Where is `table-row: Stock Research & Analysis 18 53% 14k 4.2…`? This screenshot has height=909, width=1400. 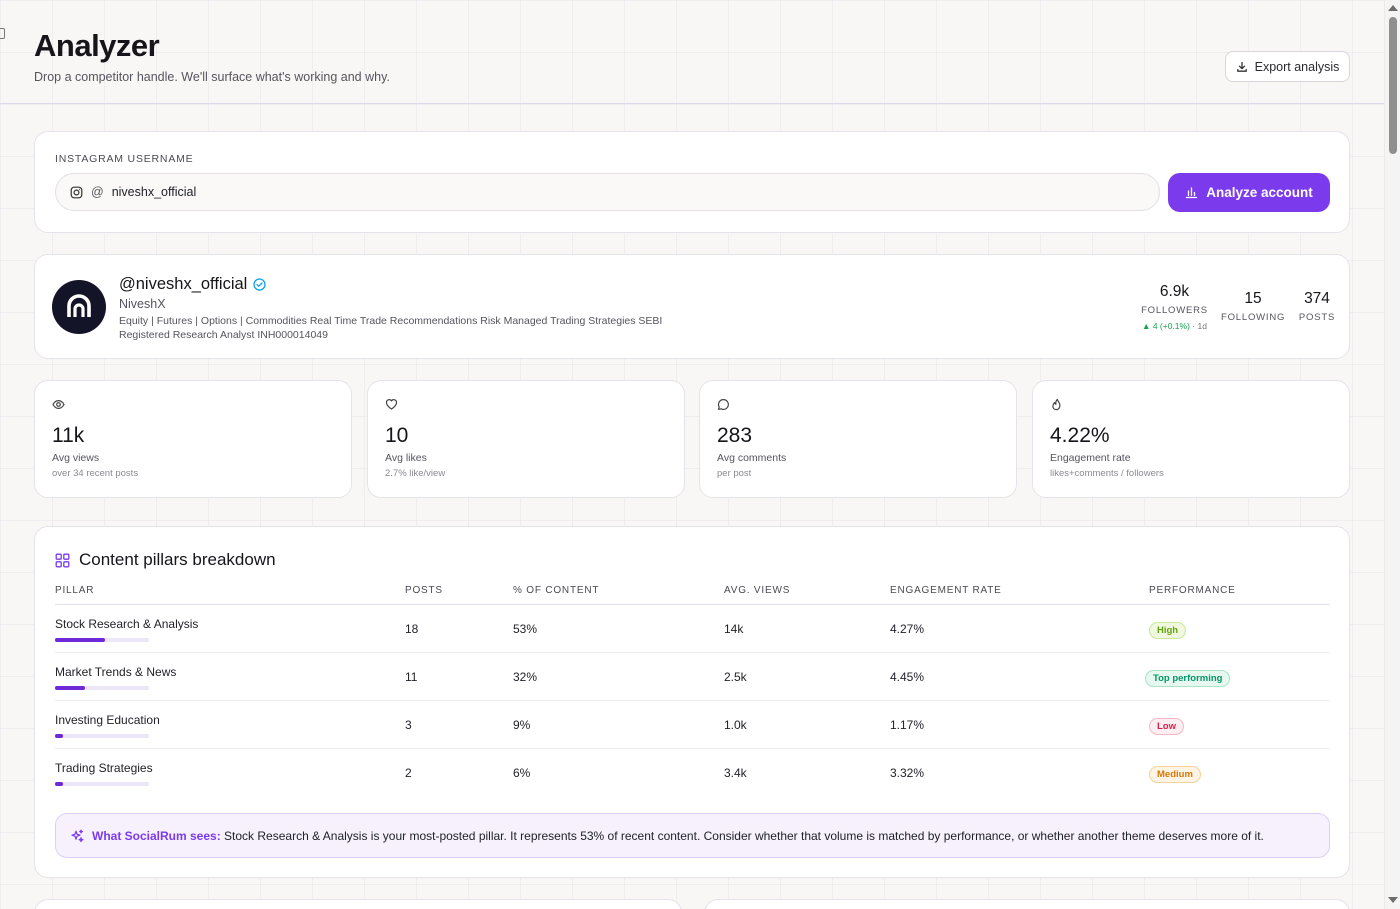
table-row: Stock Research & Analysis 18 53% 14k 4.2… is located at coordinates (692, 629).